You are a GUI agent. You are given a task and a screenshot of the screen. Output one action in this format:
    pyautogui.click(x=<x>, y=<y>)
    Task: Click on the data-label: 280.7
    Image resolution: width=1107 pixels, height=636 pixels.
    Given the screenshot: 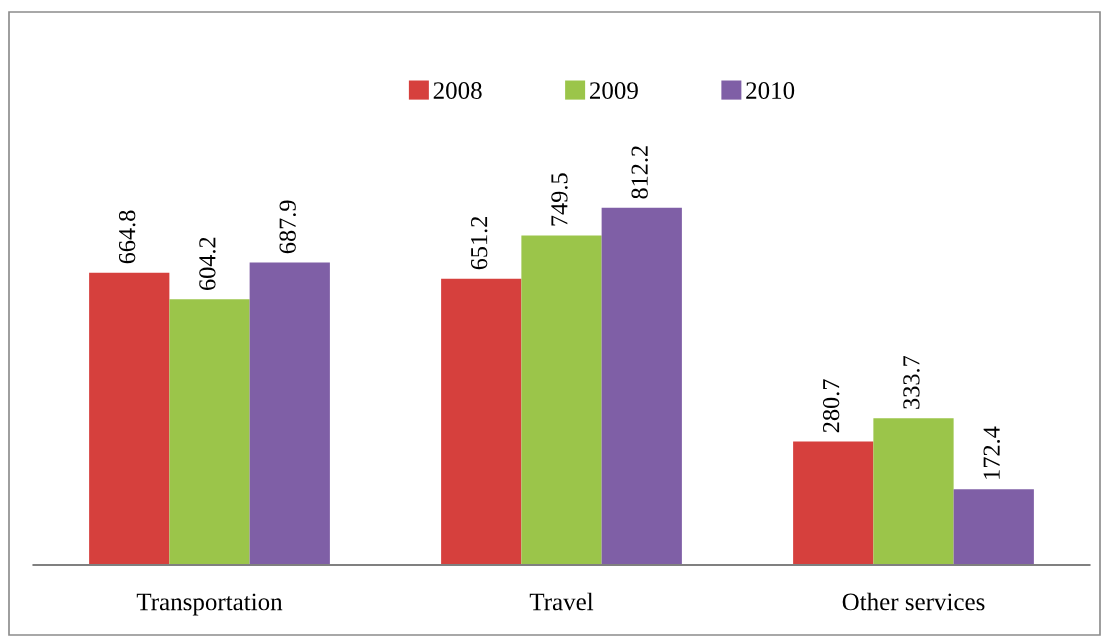 What is the action you would take?
    pyautogui.click(x=831, y=406)
    